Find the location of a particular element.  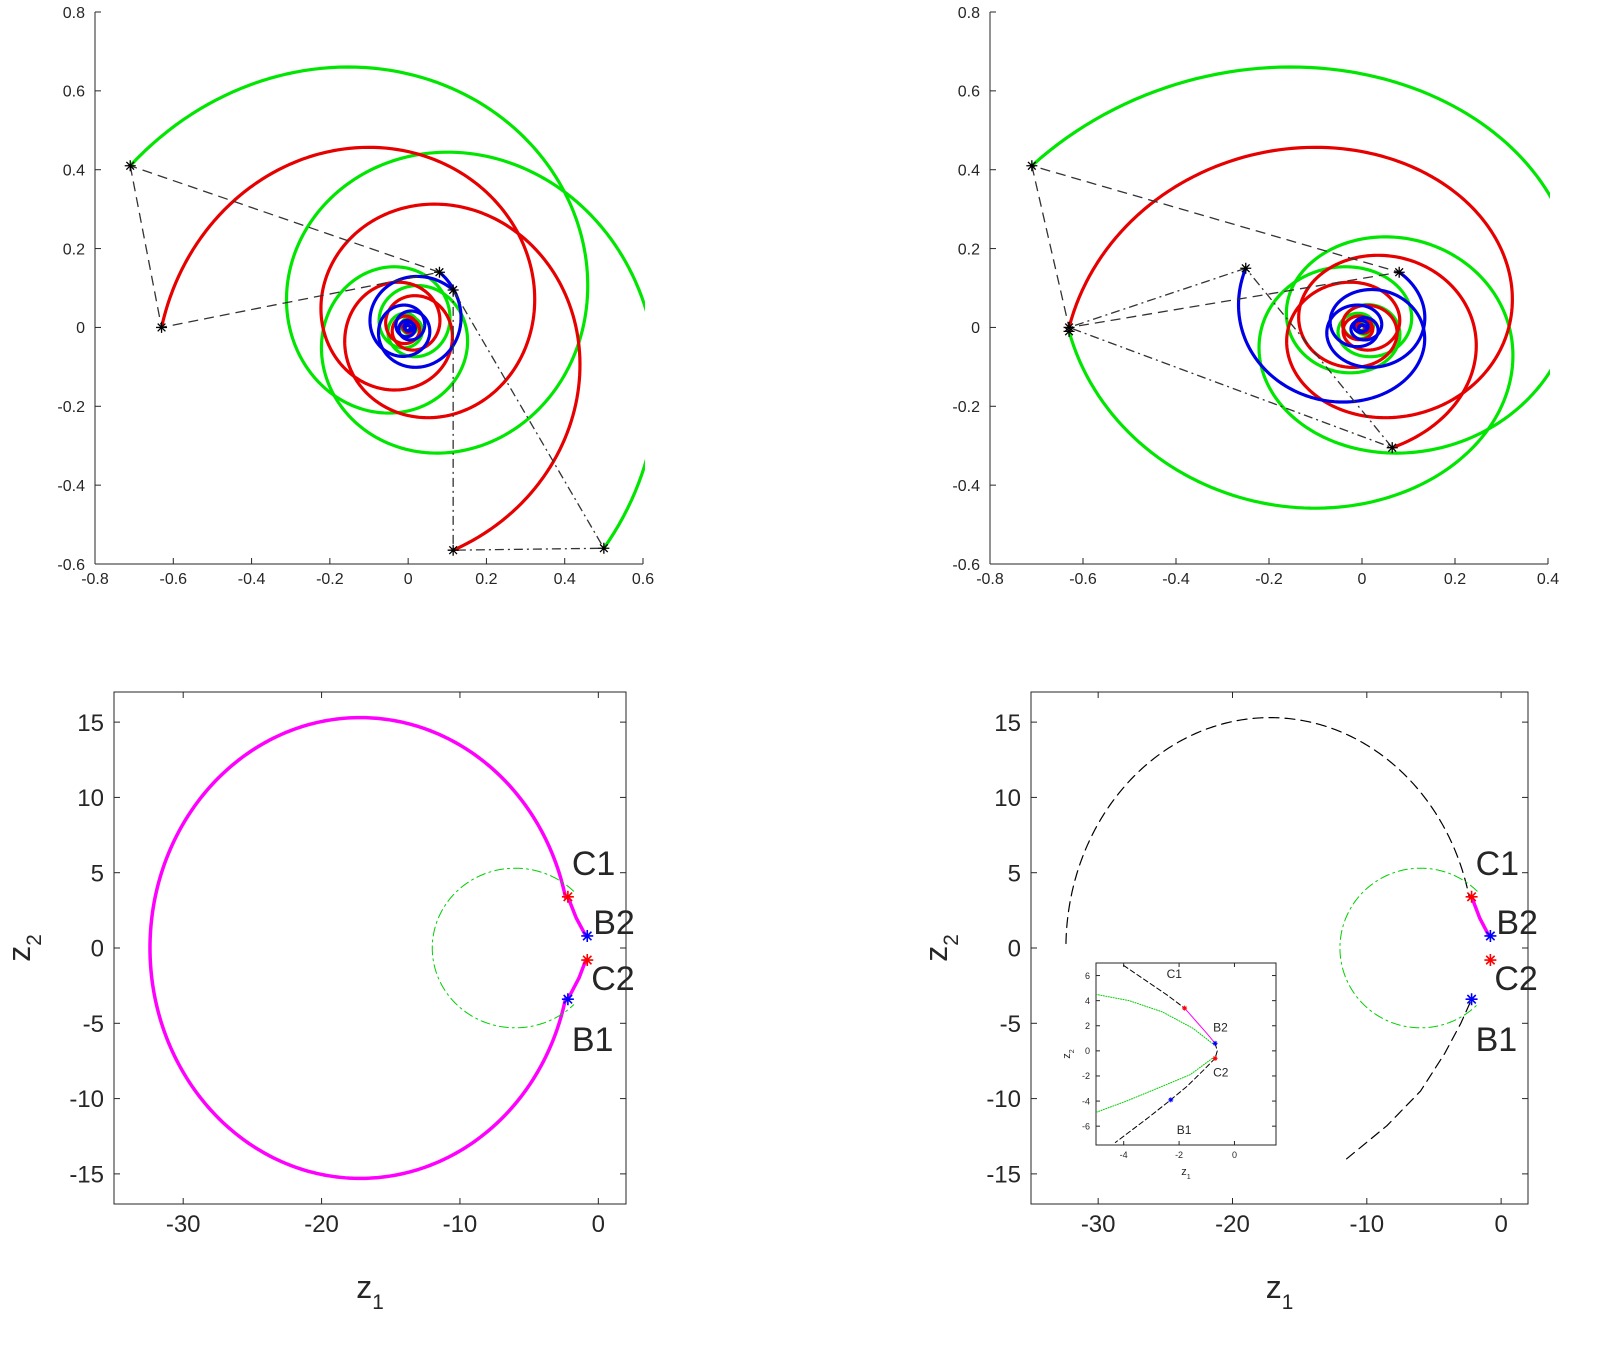

y-tick-label: 10 is located at coordinates (1007, 798).